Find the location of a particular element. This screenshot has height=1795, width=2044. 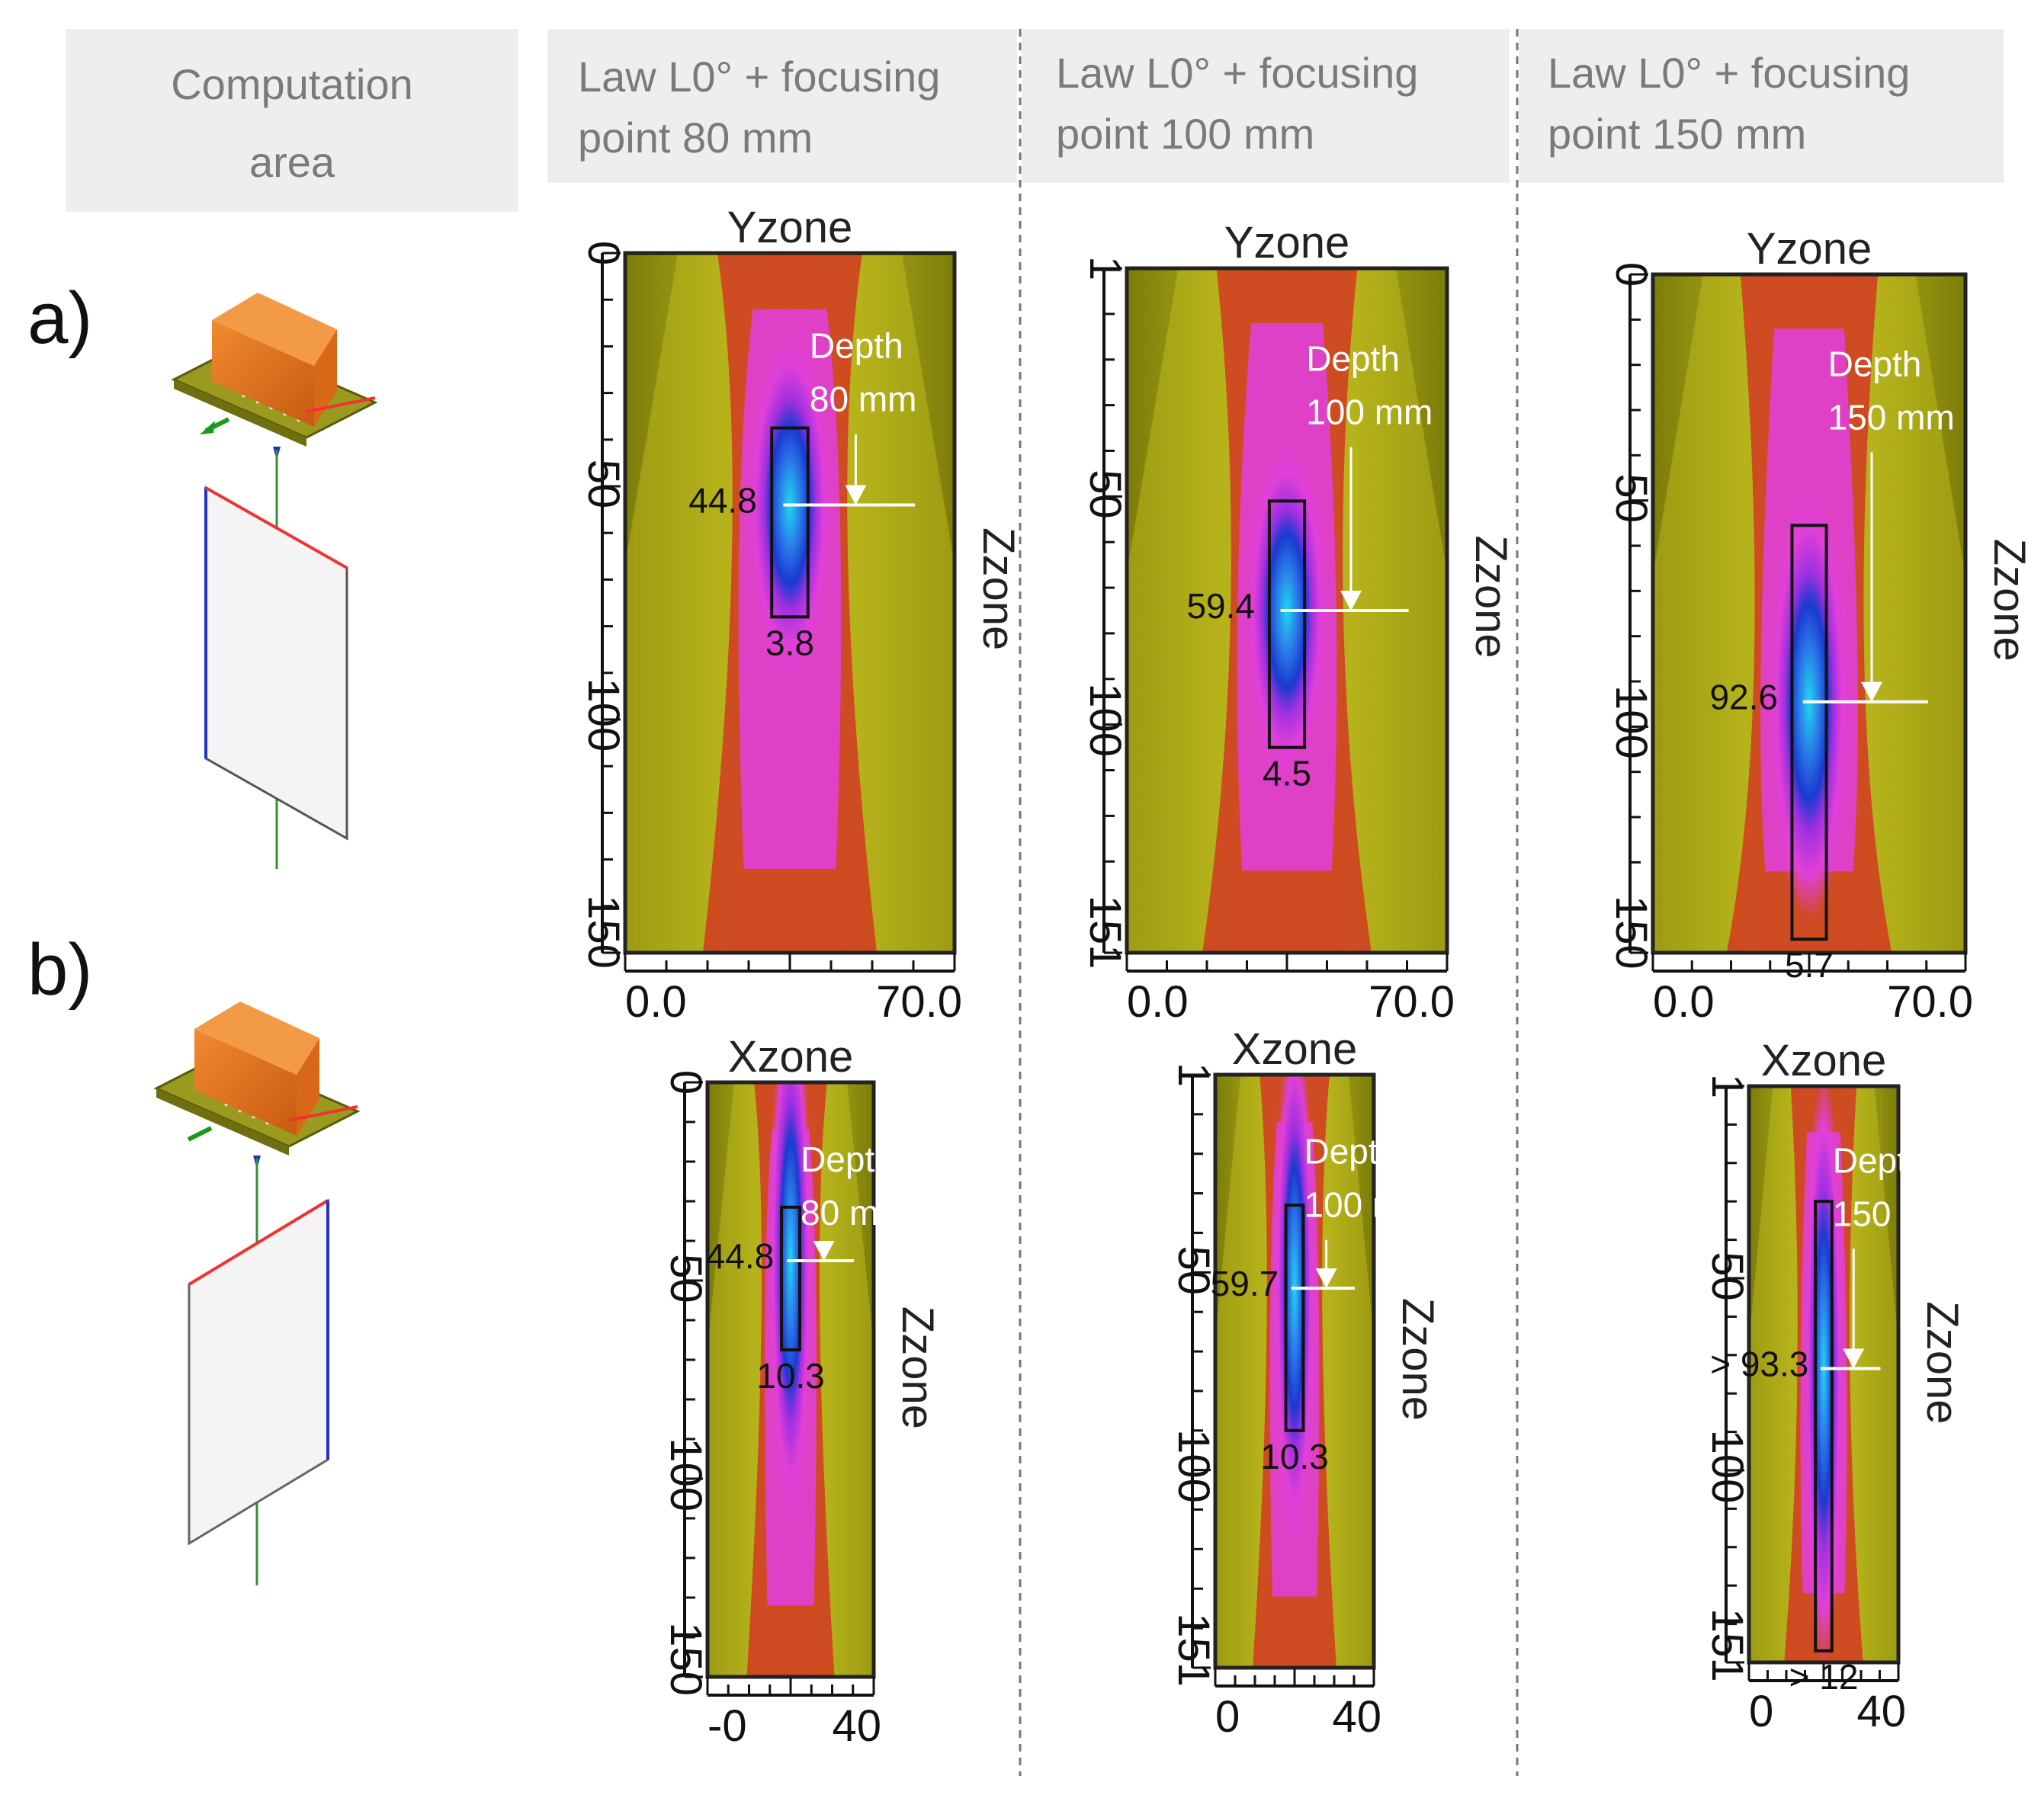

row-label-a: a) is located at coordinates (60, 318).